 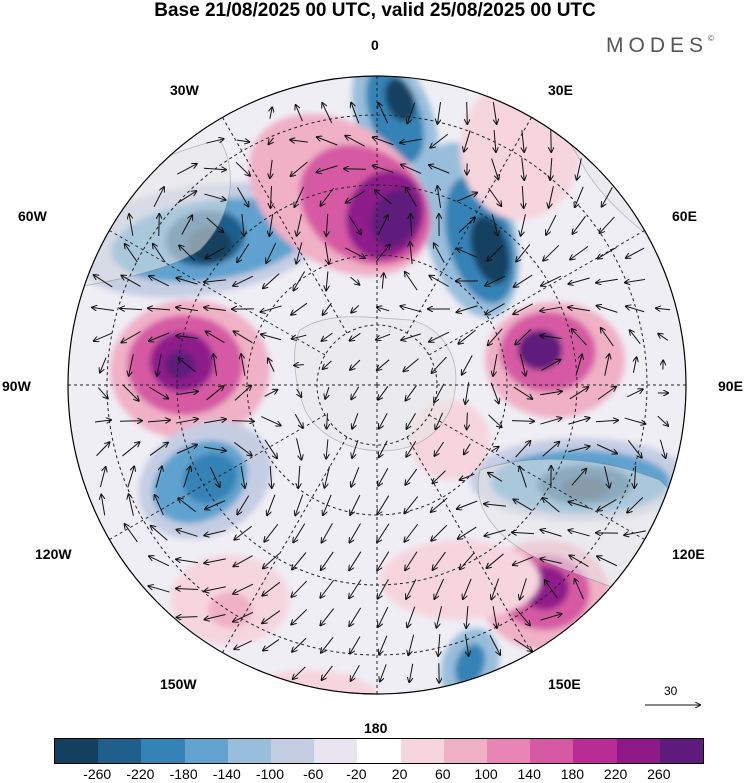 I want to click on label-60e: 60E, so click(x=684, y=216).